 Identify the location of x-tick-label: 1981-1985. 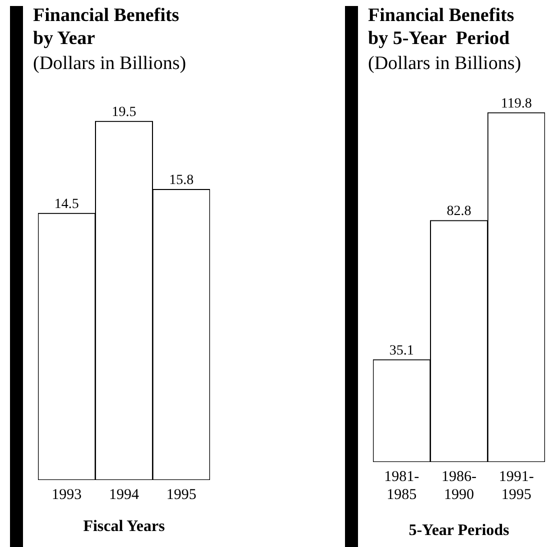
(402, 485).